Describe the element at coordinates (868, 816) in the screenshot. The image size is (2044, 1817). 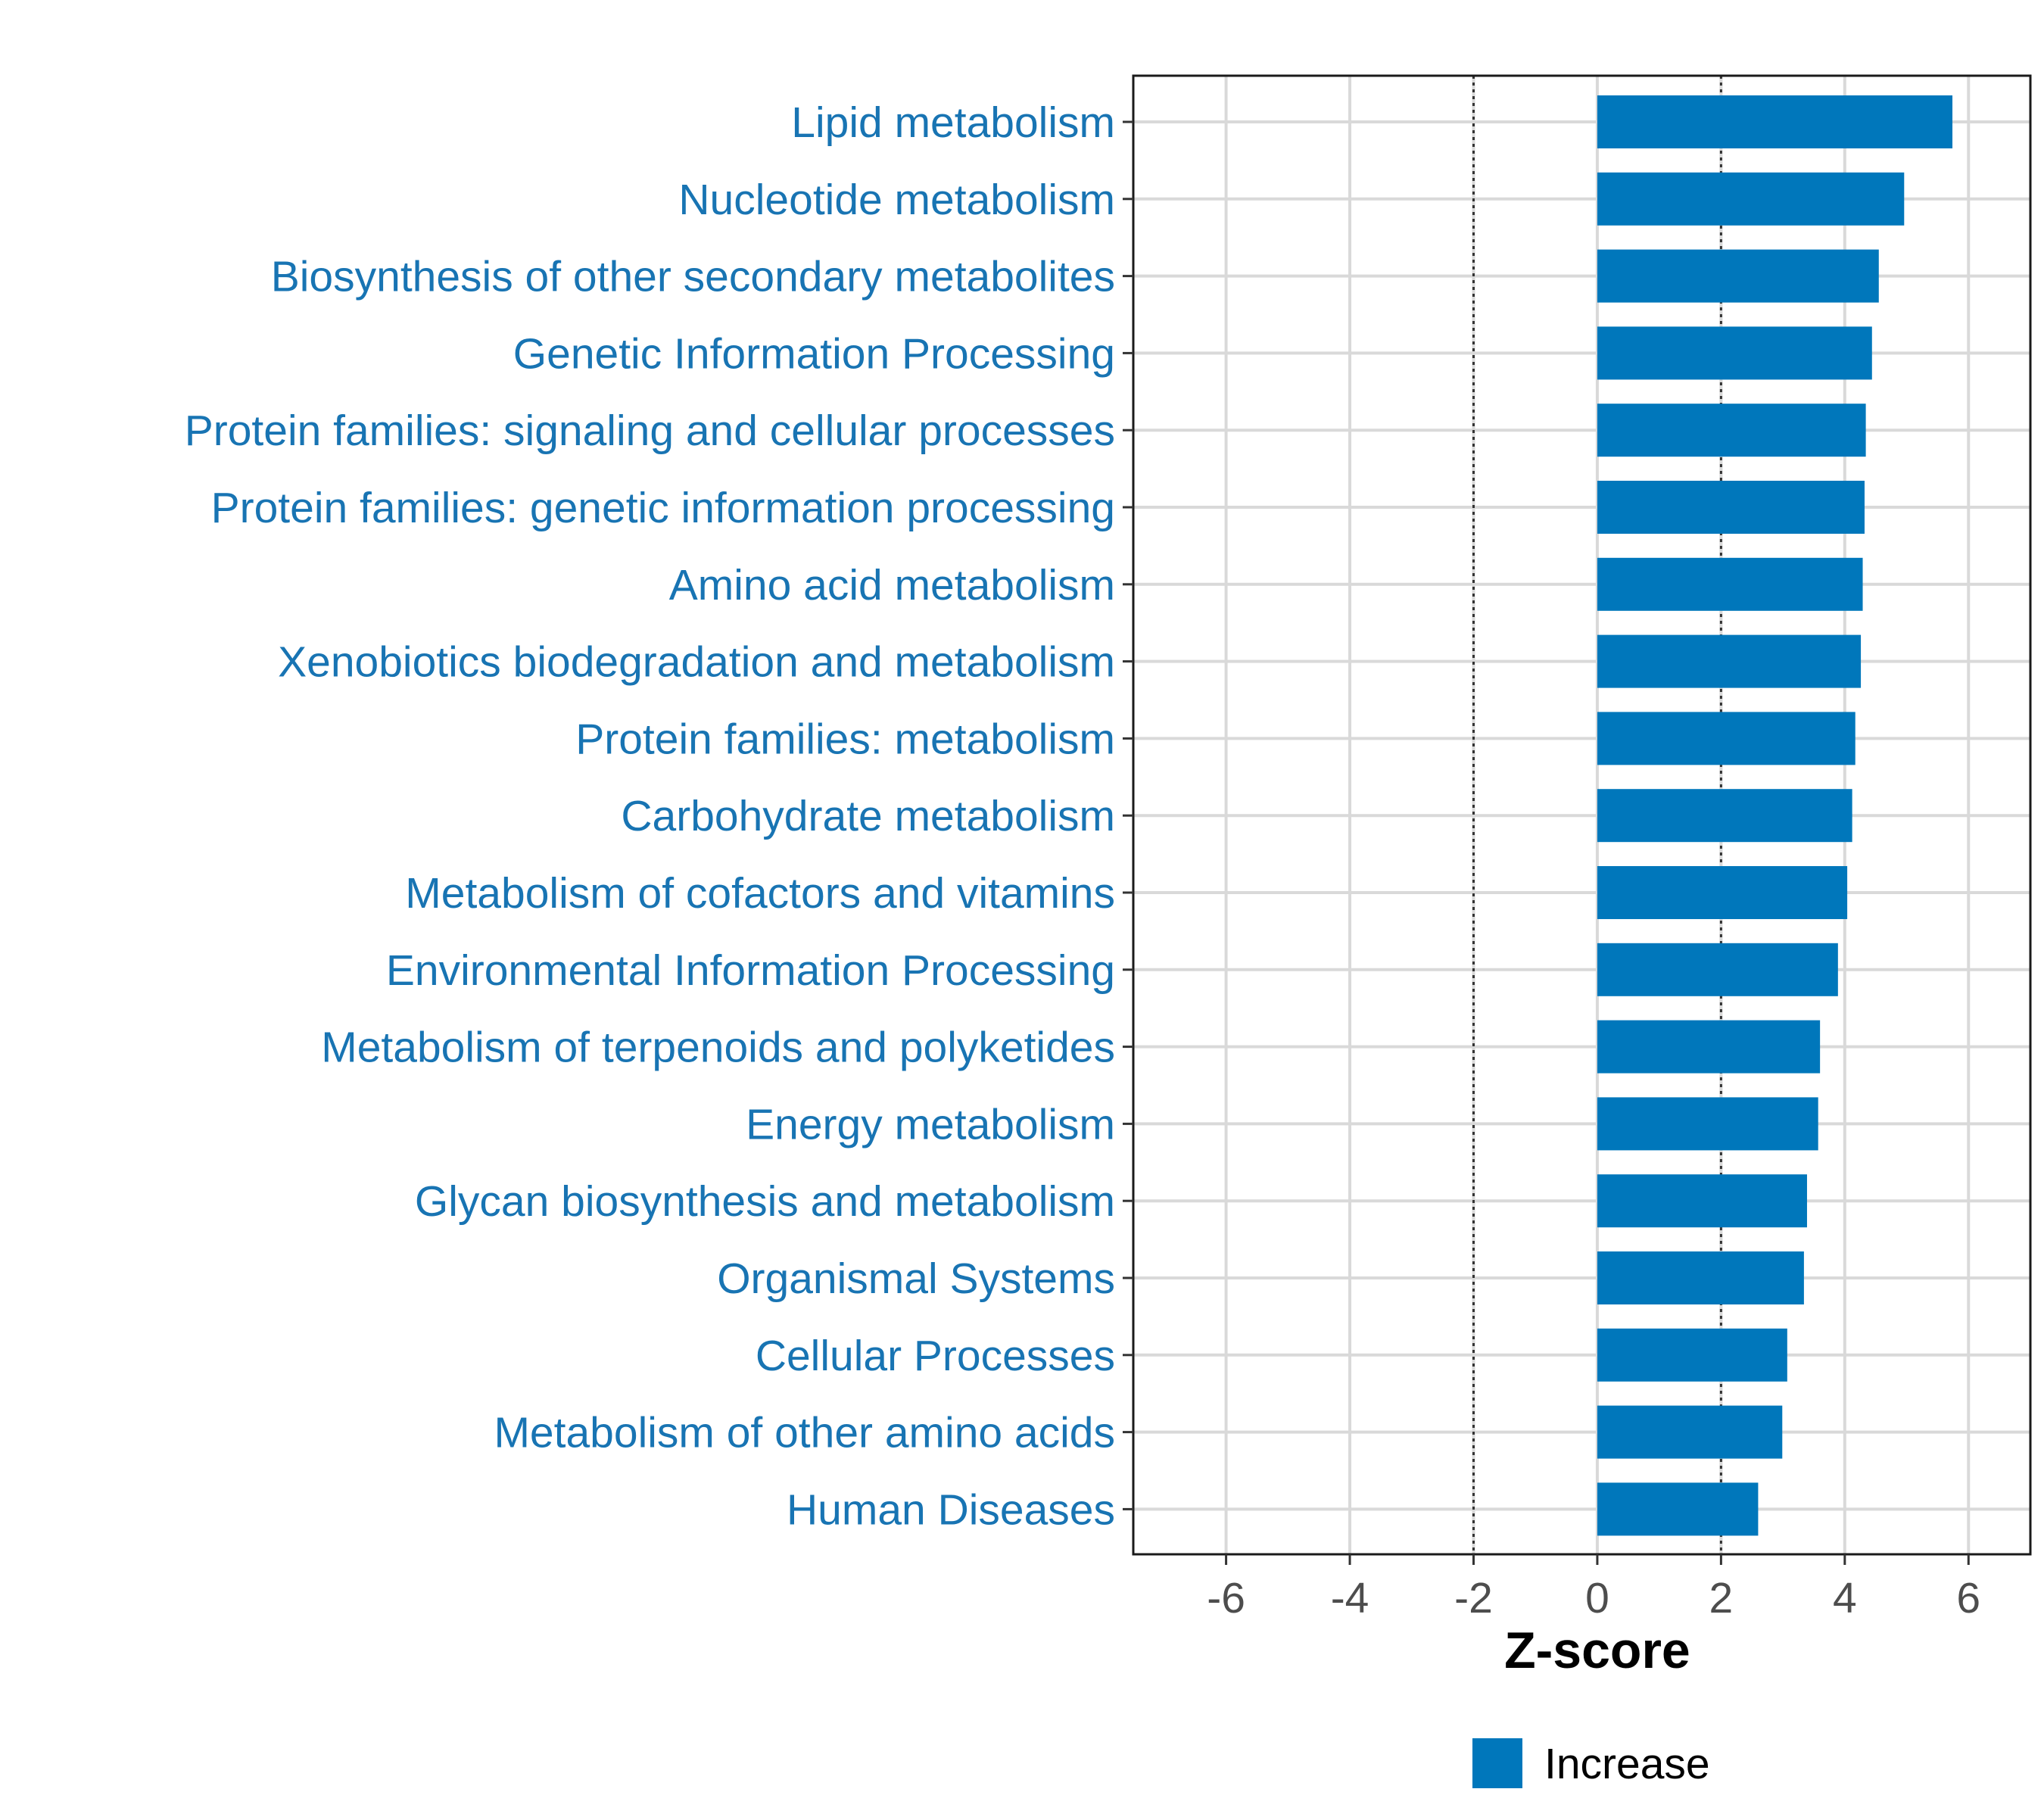
I see `category-label: Carbohydrate metabolism` at that location.